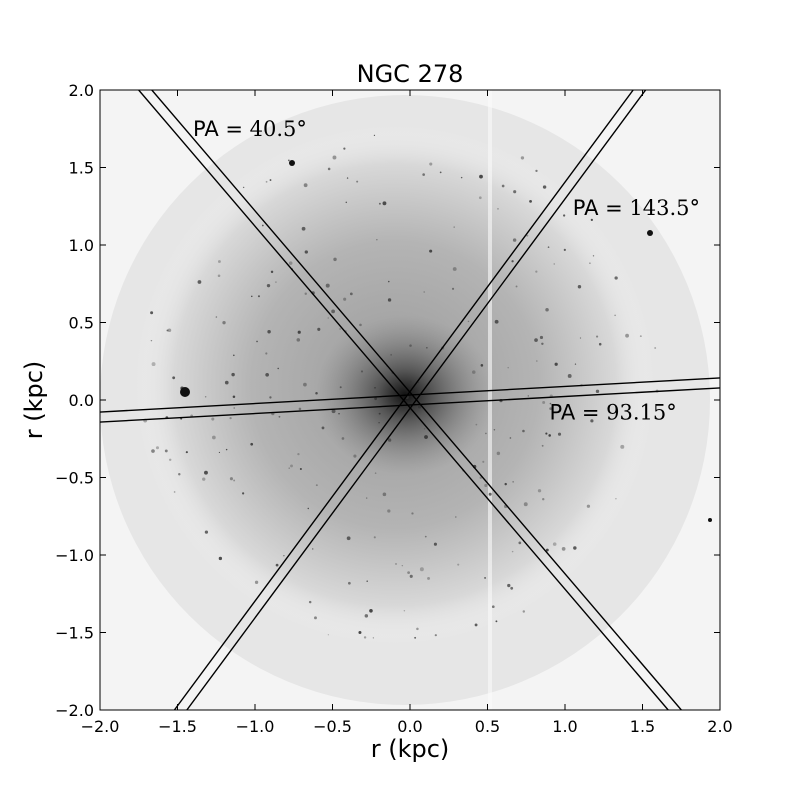  What do you see at coordinates (410, 749) in the screenshot?
I see `x-axis-label: r (kpc)` at bounding box center [410, 749].